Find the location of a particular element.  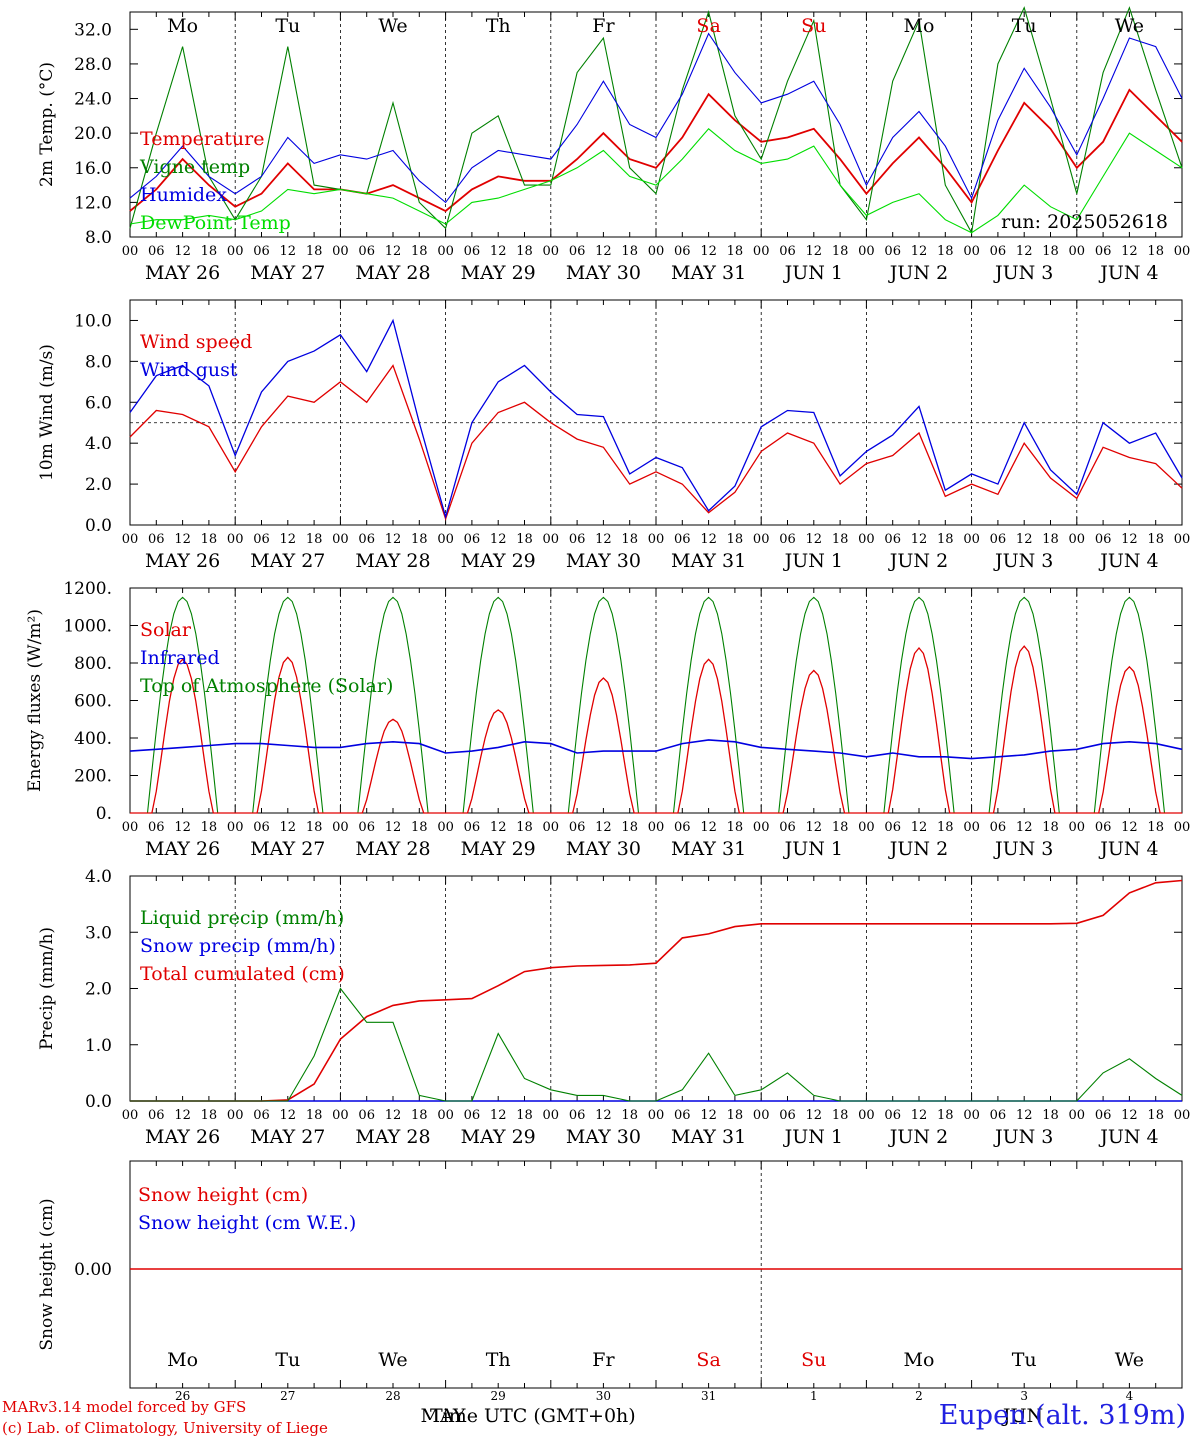

date-number: 2 is located at coordinates (919, 1396).